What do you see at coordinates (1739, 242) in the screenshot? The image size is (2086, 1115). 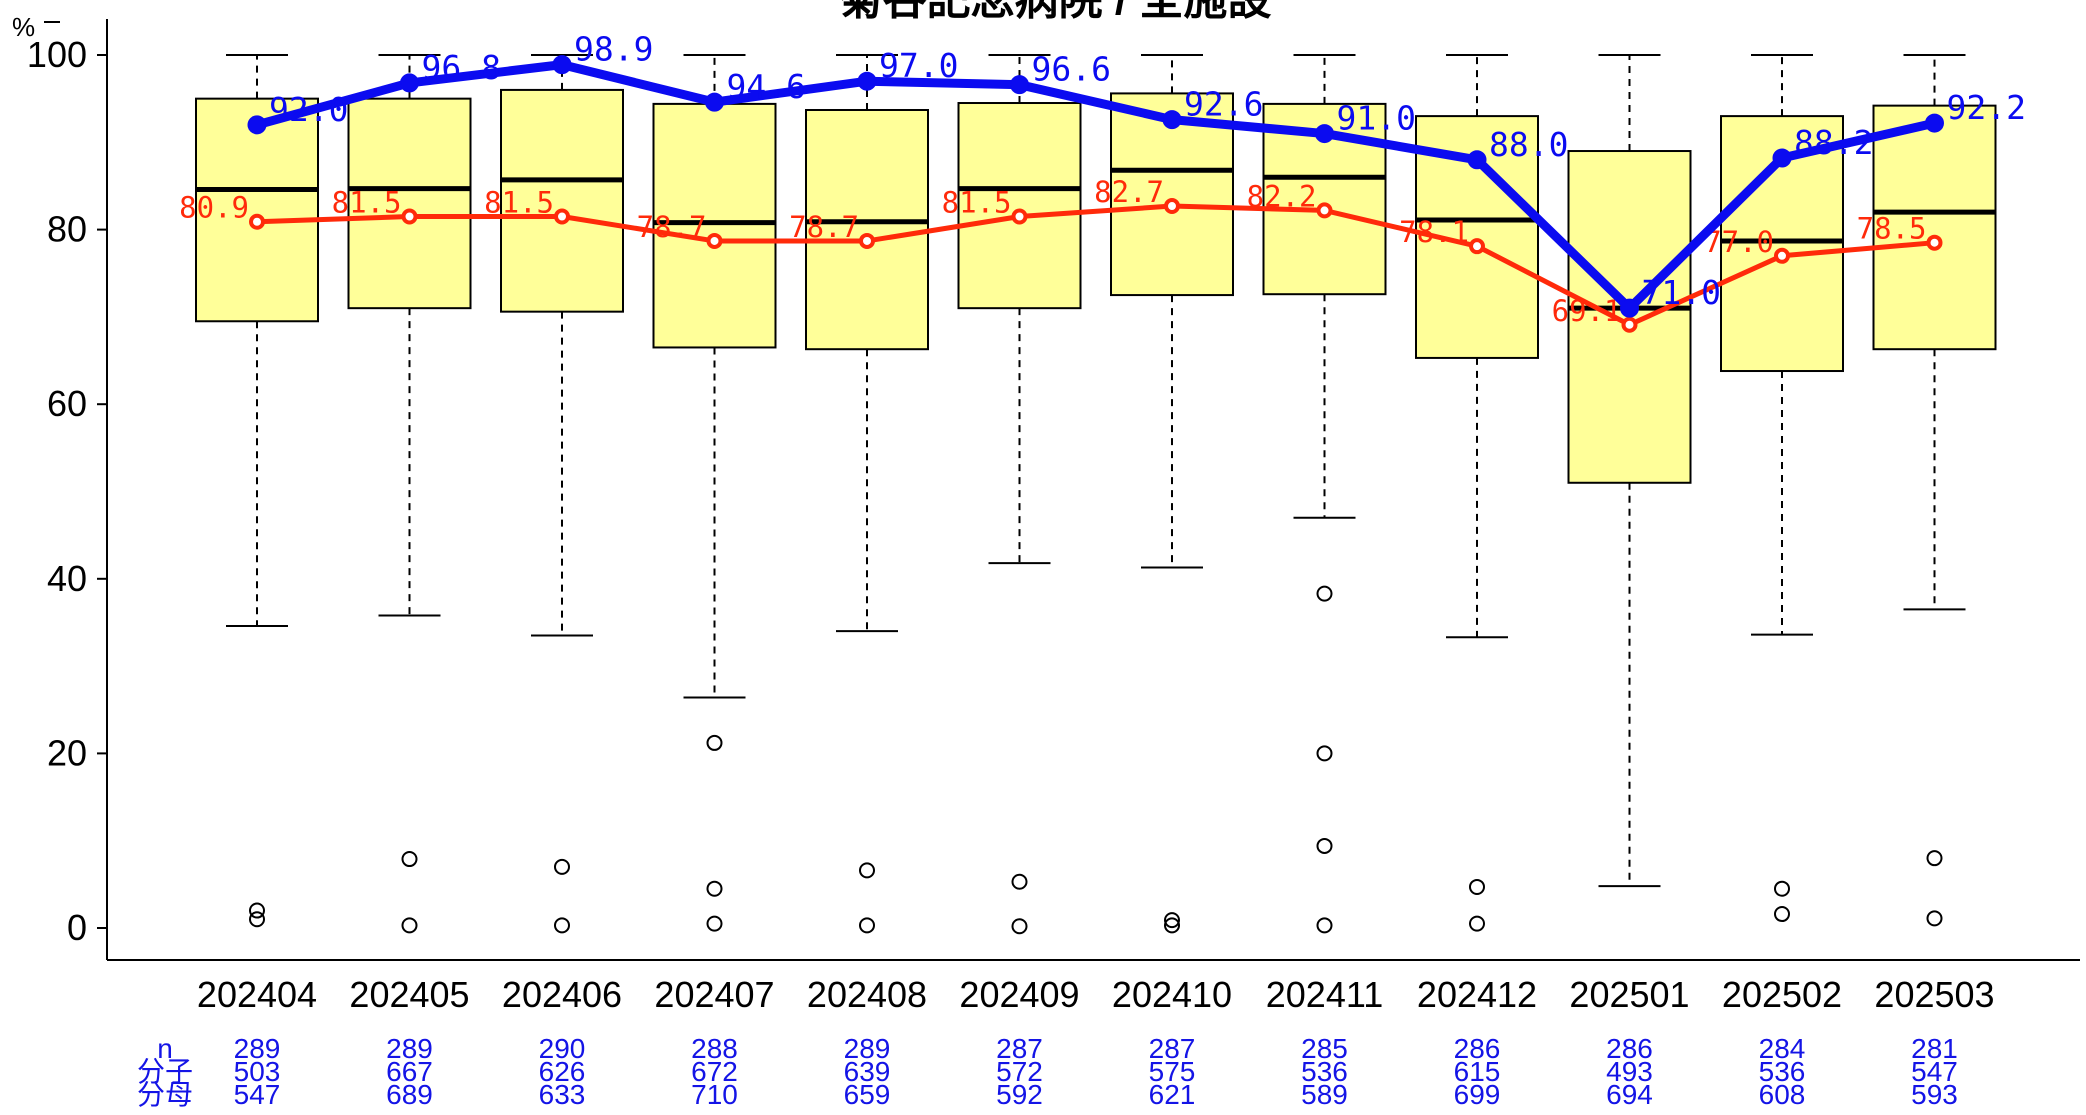 I see `data-label: 77.0` at bounding box center [1739, 242].